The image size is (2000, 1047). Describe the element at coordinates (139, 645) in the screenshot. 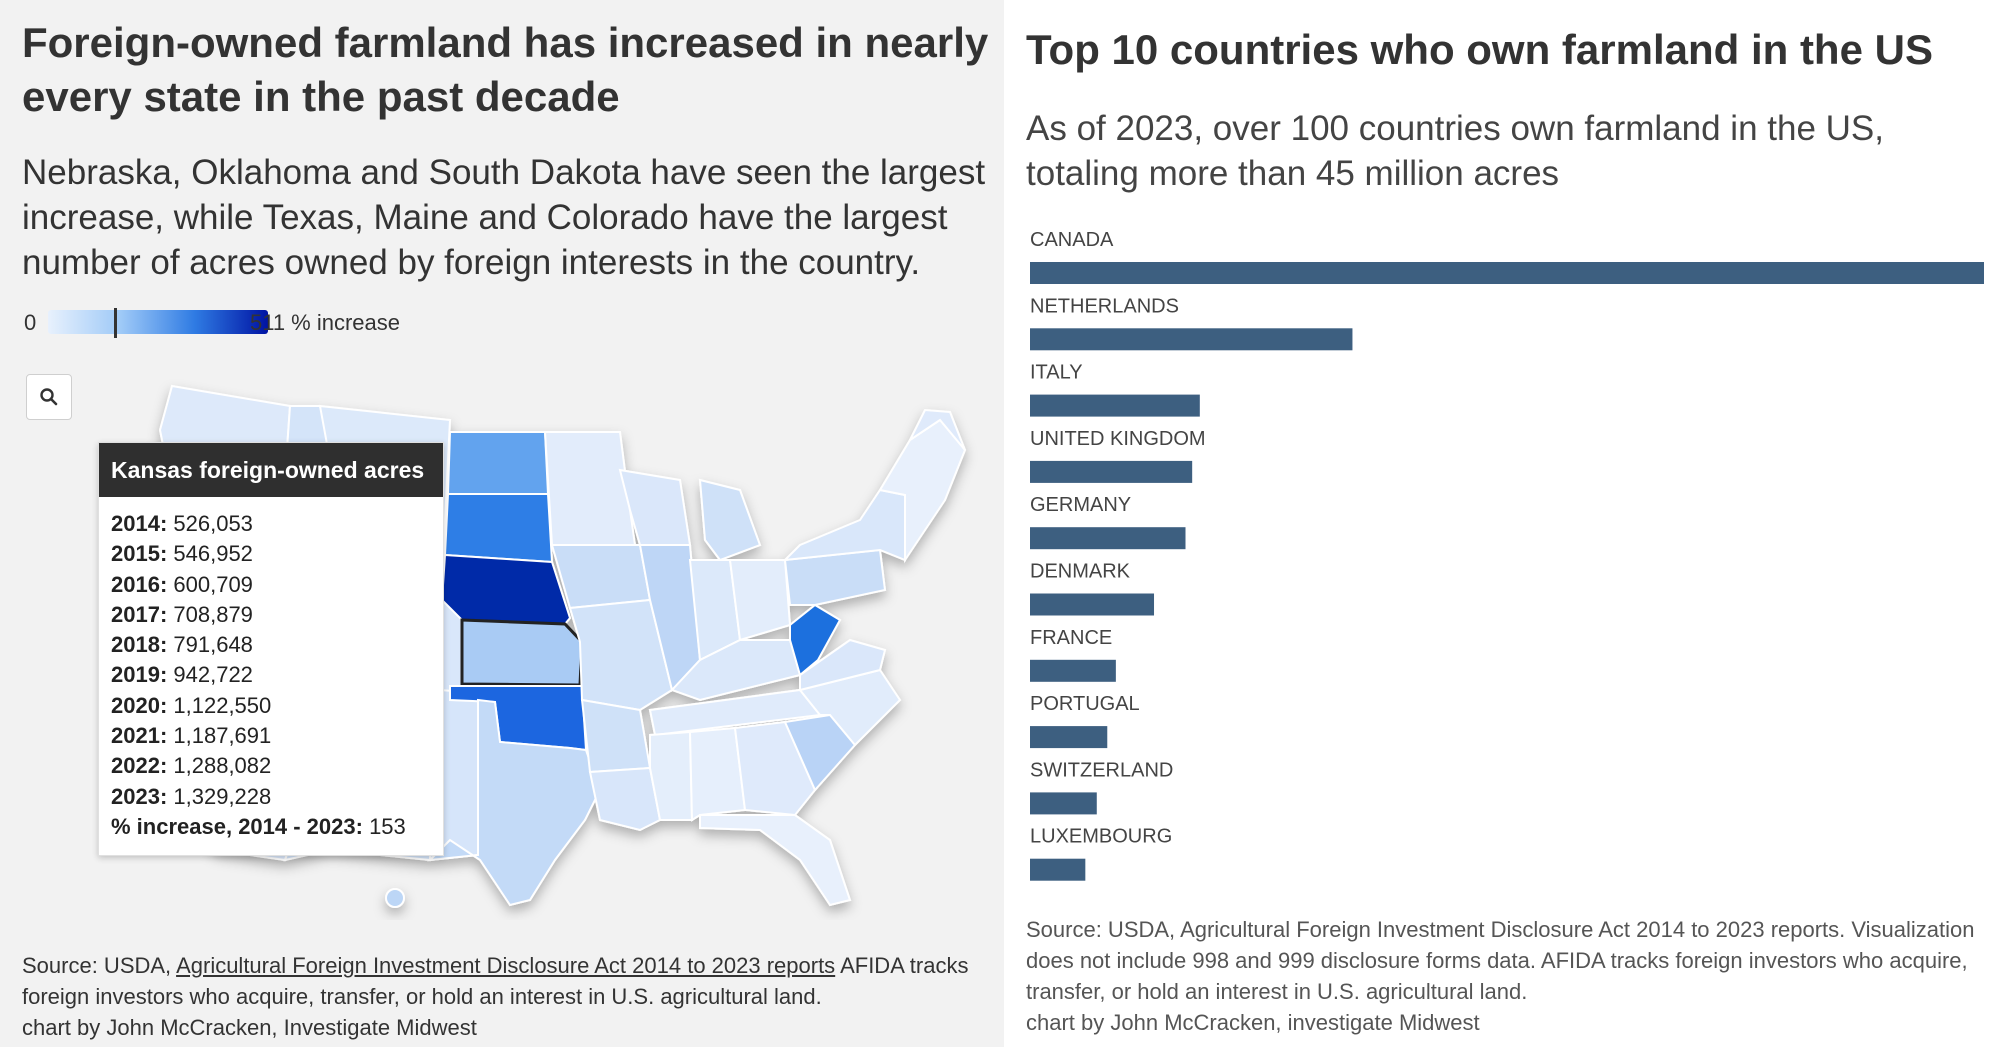

I see `tooltip-row-label: 2018:` at that location.